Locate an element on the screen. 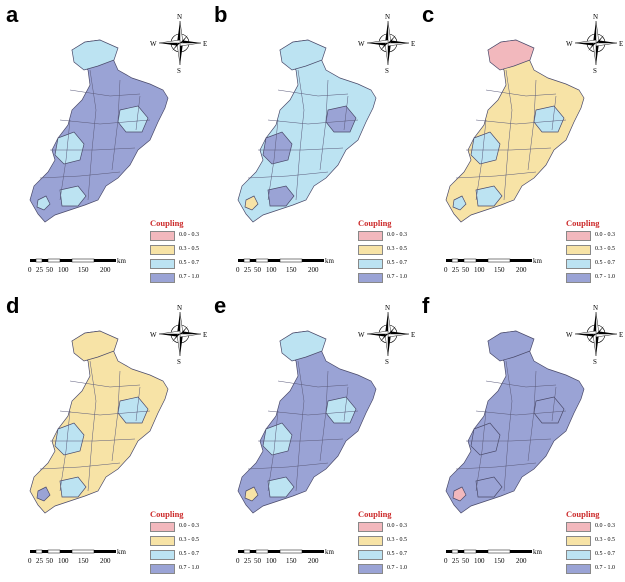 This screenshot has width=625, height=582. region-spot is located at coordinates (251, 494).